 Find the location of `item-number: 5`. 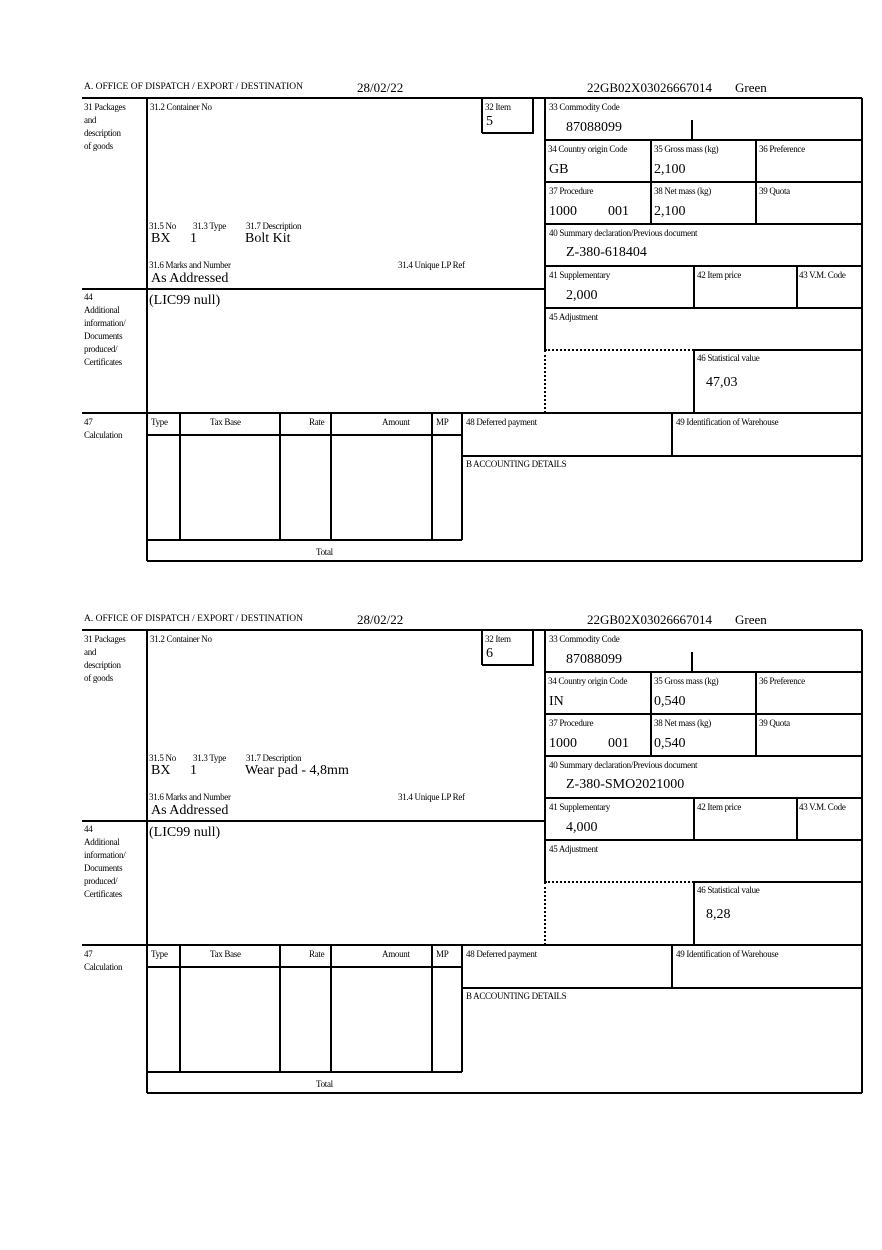

item-number: 5 is located at coordinates (489, 121).